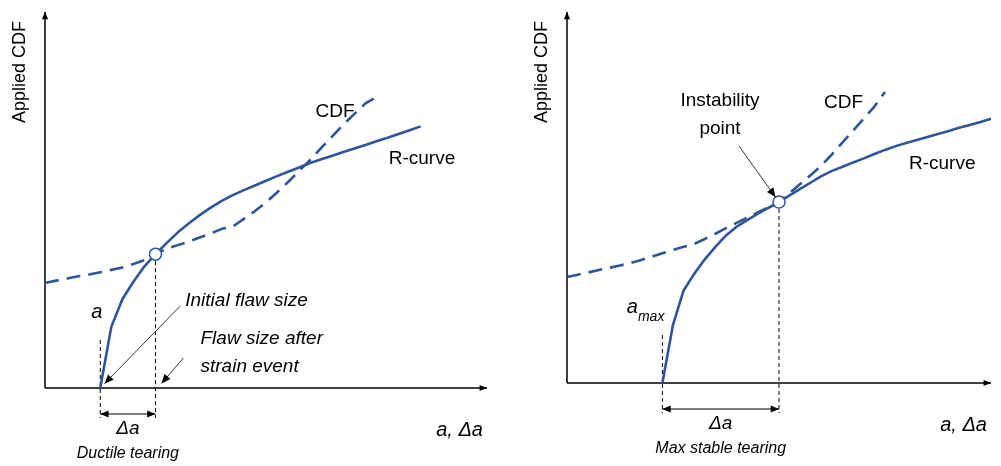 The image size is (1001, 466). Describe the element at coordinates (246, 299) in the screenshot. I see `annotation: Initial flaw size` at that location.